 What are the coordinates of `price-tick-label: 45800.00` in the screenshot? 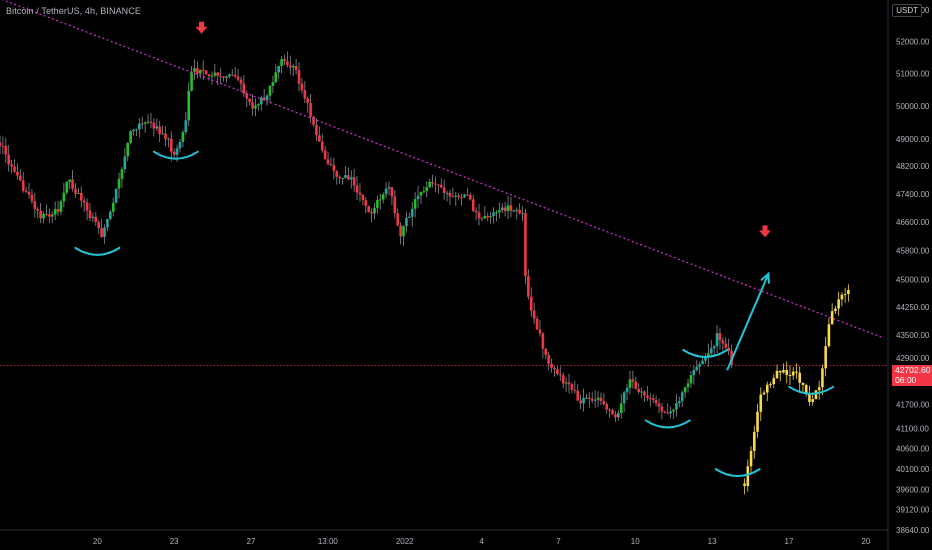 It's located at (913, 250).